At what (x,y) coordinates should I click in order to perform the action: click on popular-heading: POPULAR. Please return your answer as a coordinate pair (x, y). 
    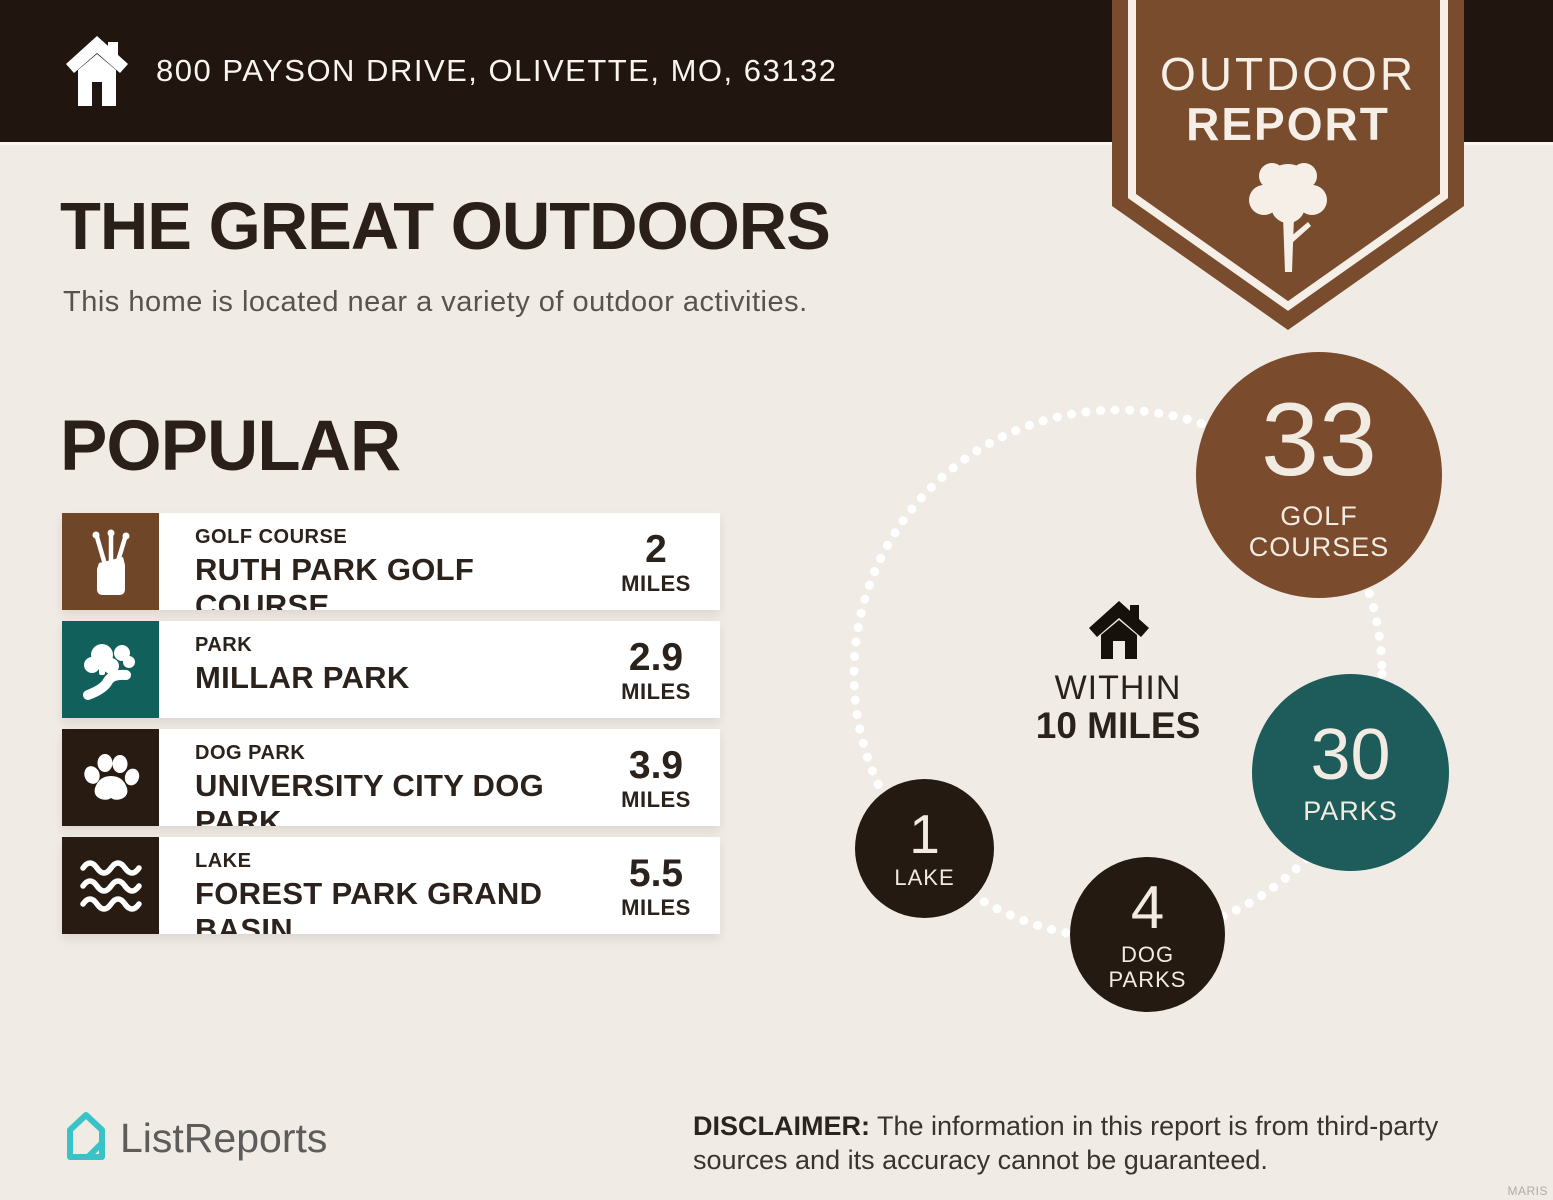
    Looking at the image, I should click on (230, 446).